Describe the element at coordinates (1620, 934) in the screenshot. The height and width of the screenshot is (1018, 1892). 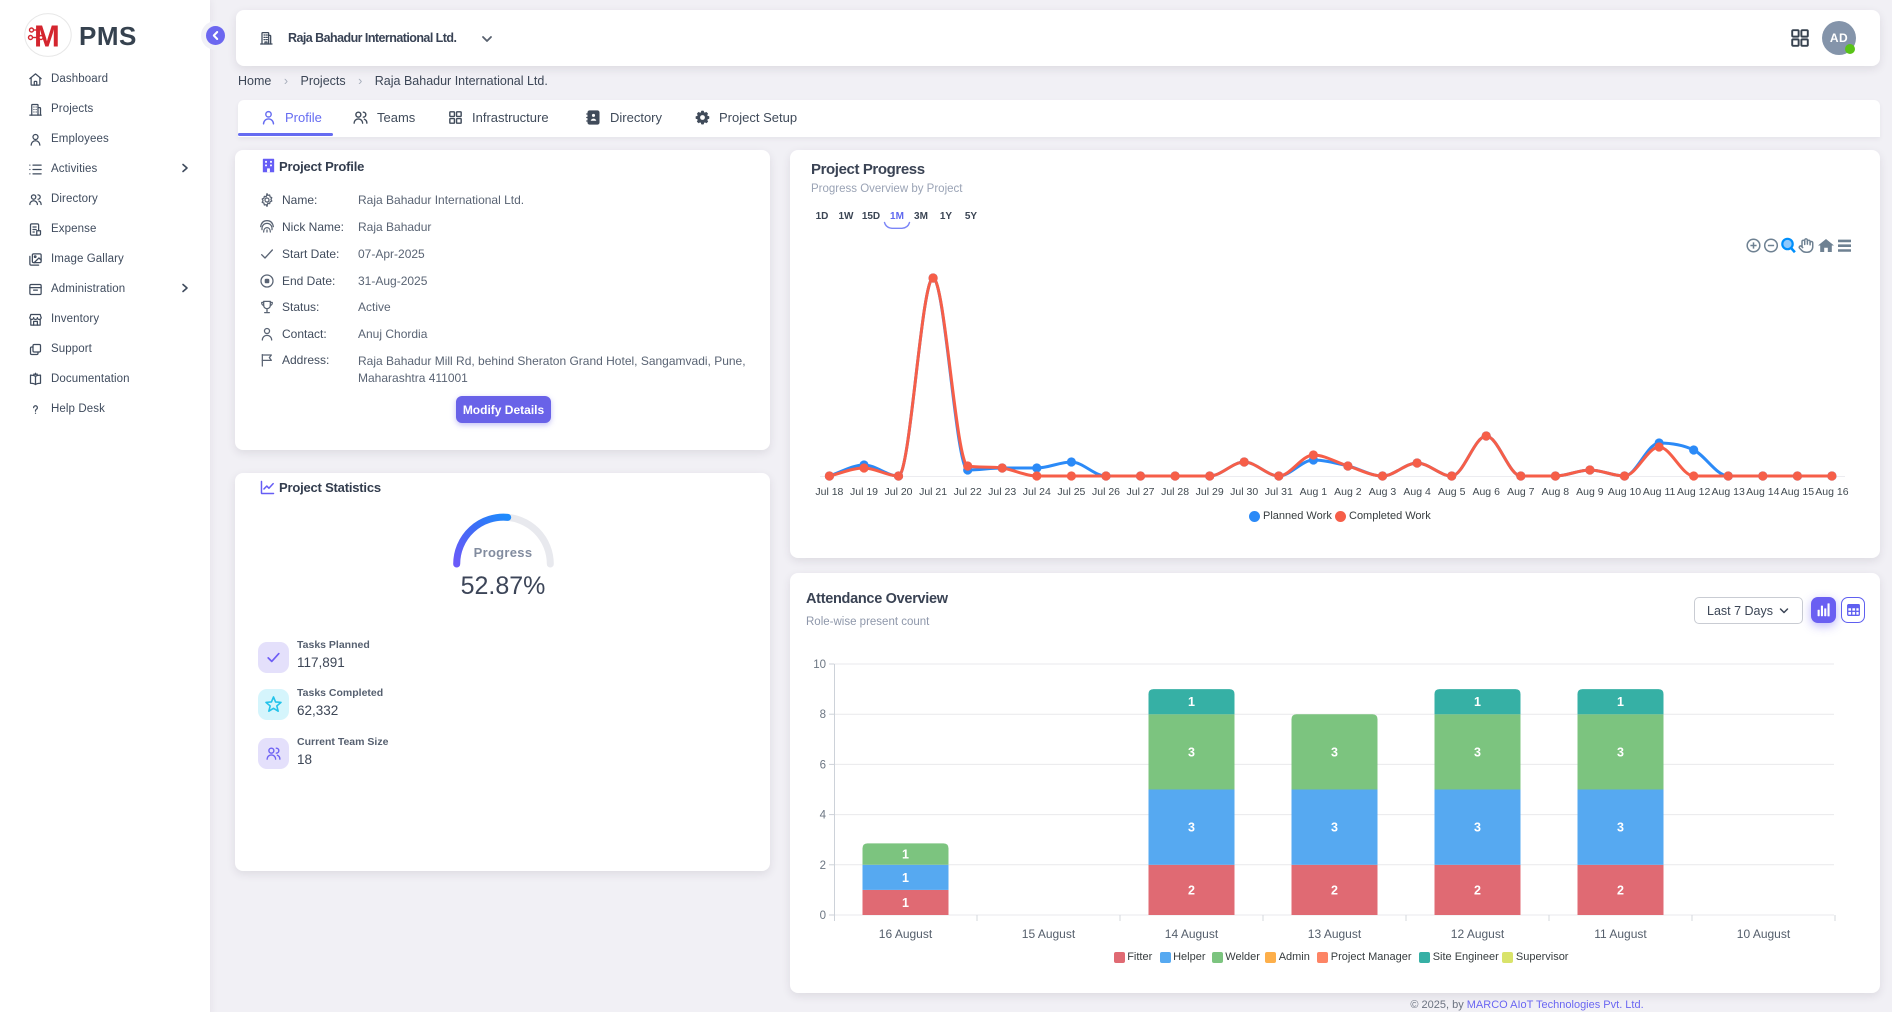
I see `svg-text: 11 August` at that location.